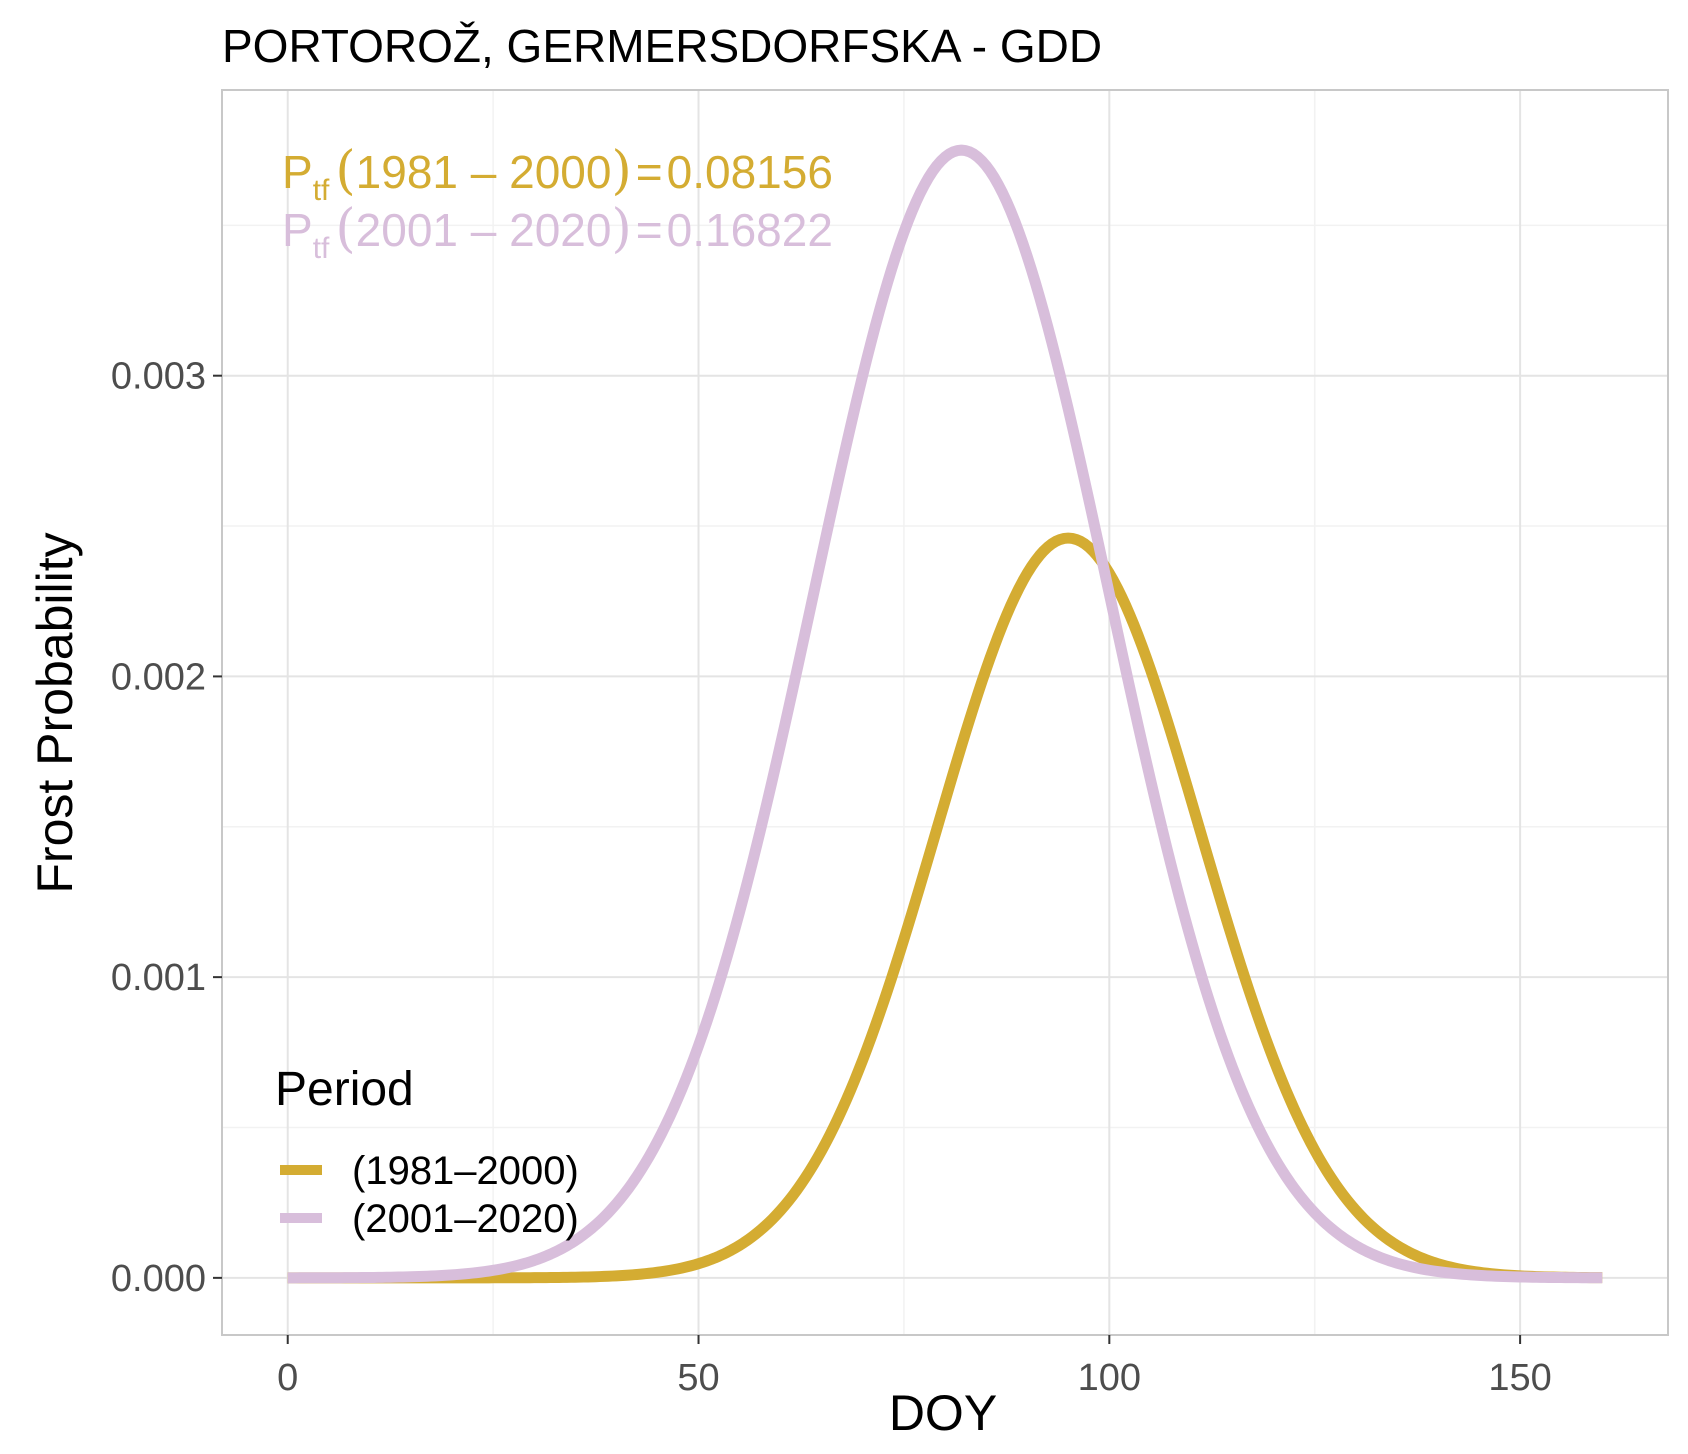 Image resolution: width=1688 pixels, height=1454 pixels. I want to click on y-tick-label: 0.002, so click(158, 677).